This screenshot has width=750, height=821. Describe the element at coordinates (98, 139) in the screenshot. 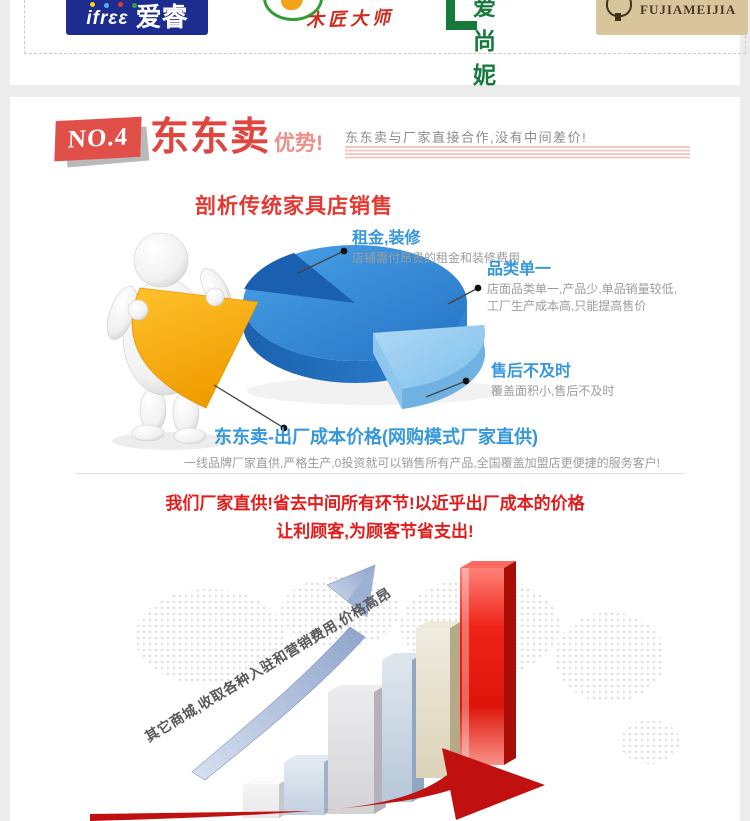

I see `section-number-badge: NO.4` at that location.